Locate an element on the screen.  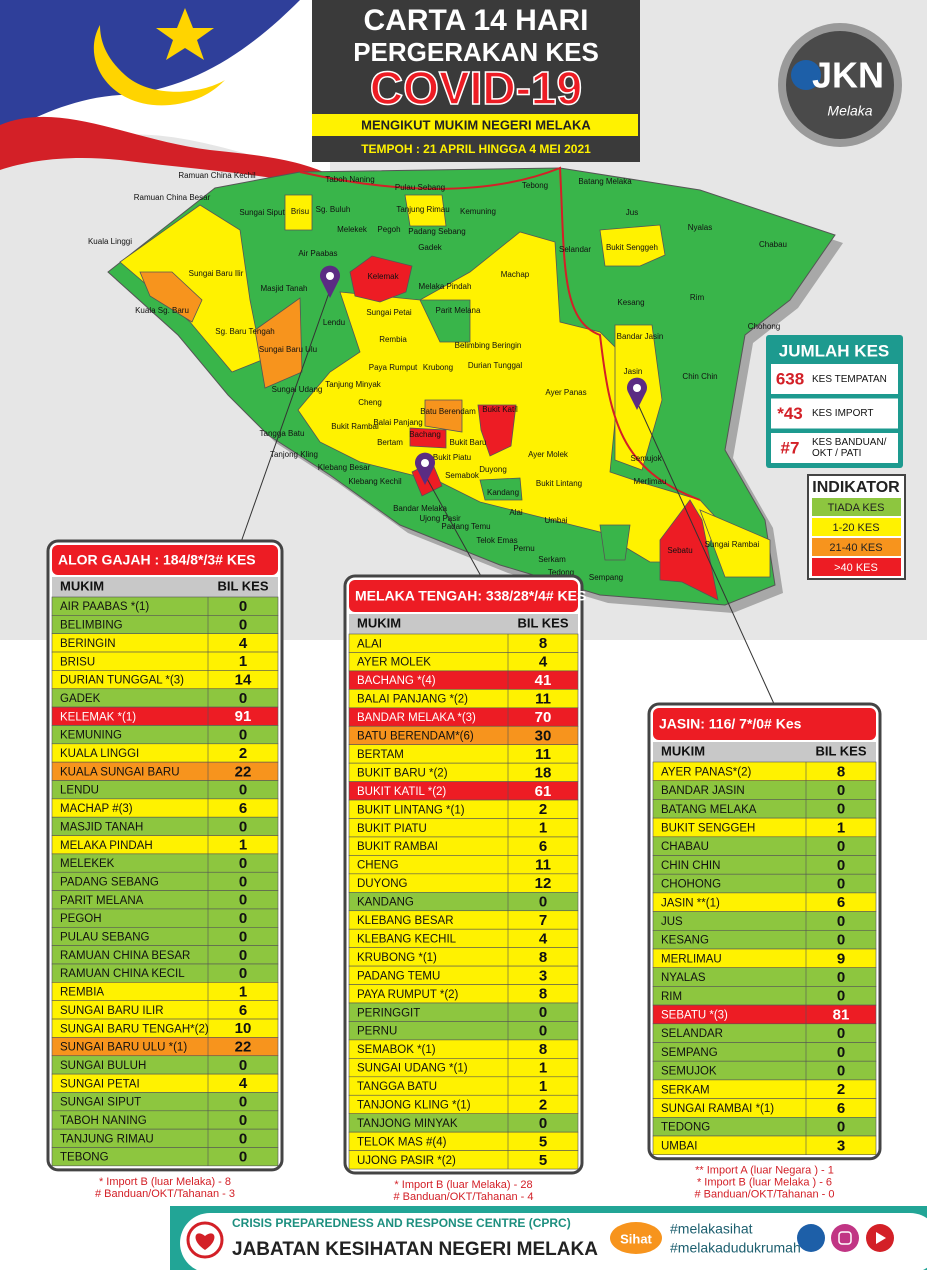
map-label: Padang Temu is located at coordinates (465, 526).